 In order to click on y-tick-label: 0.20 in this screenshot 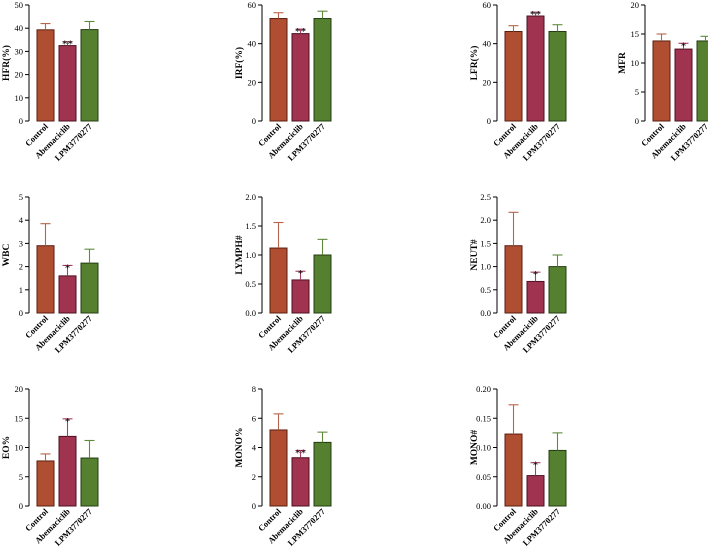, I will do `click(483, 389)`.